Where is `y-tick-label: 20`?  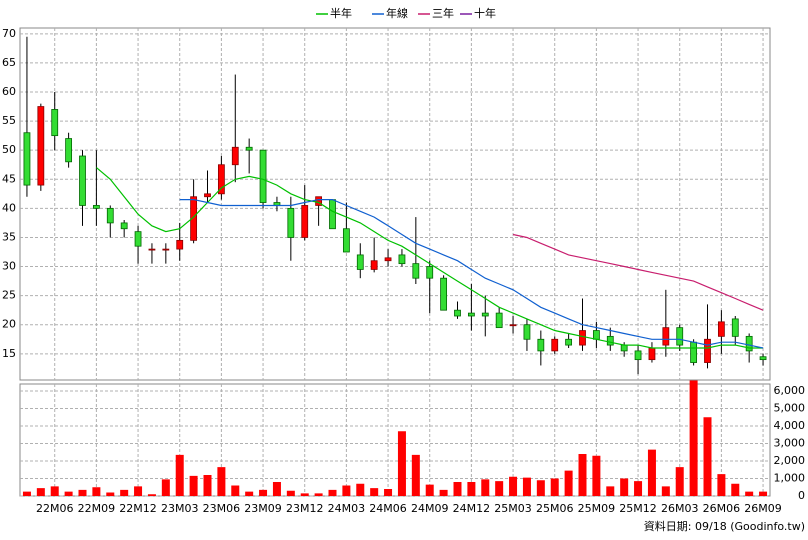 y-tick-label: 20 is located at coordinates (9, 324).